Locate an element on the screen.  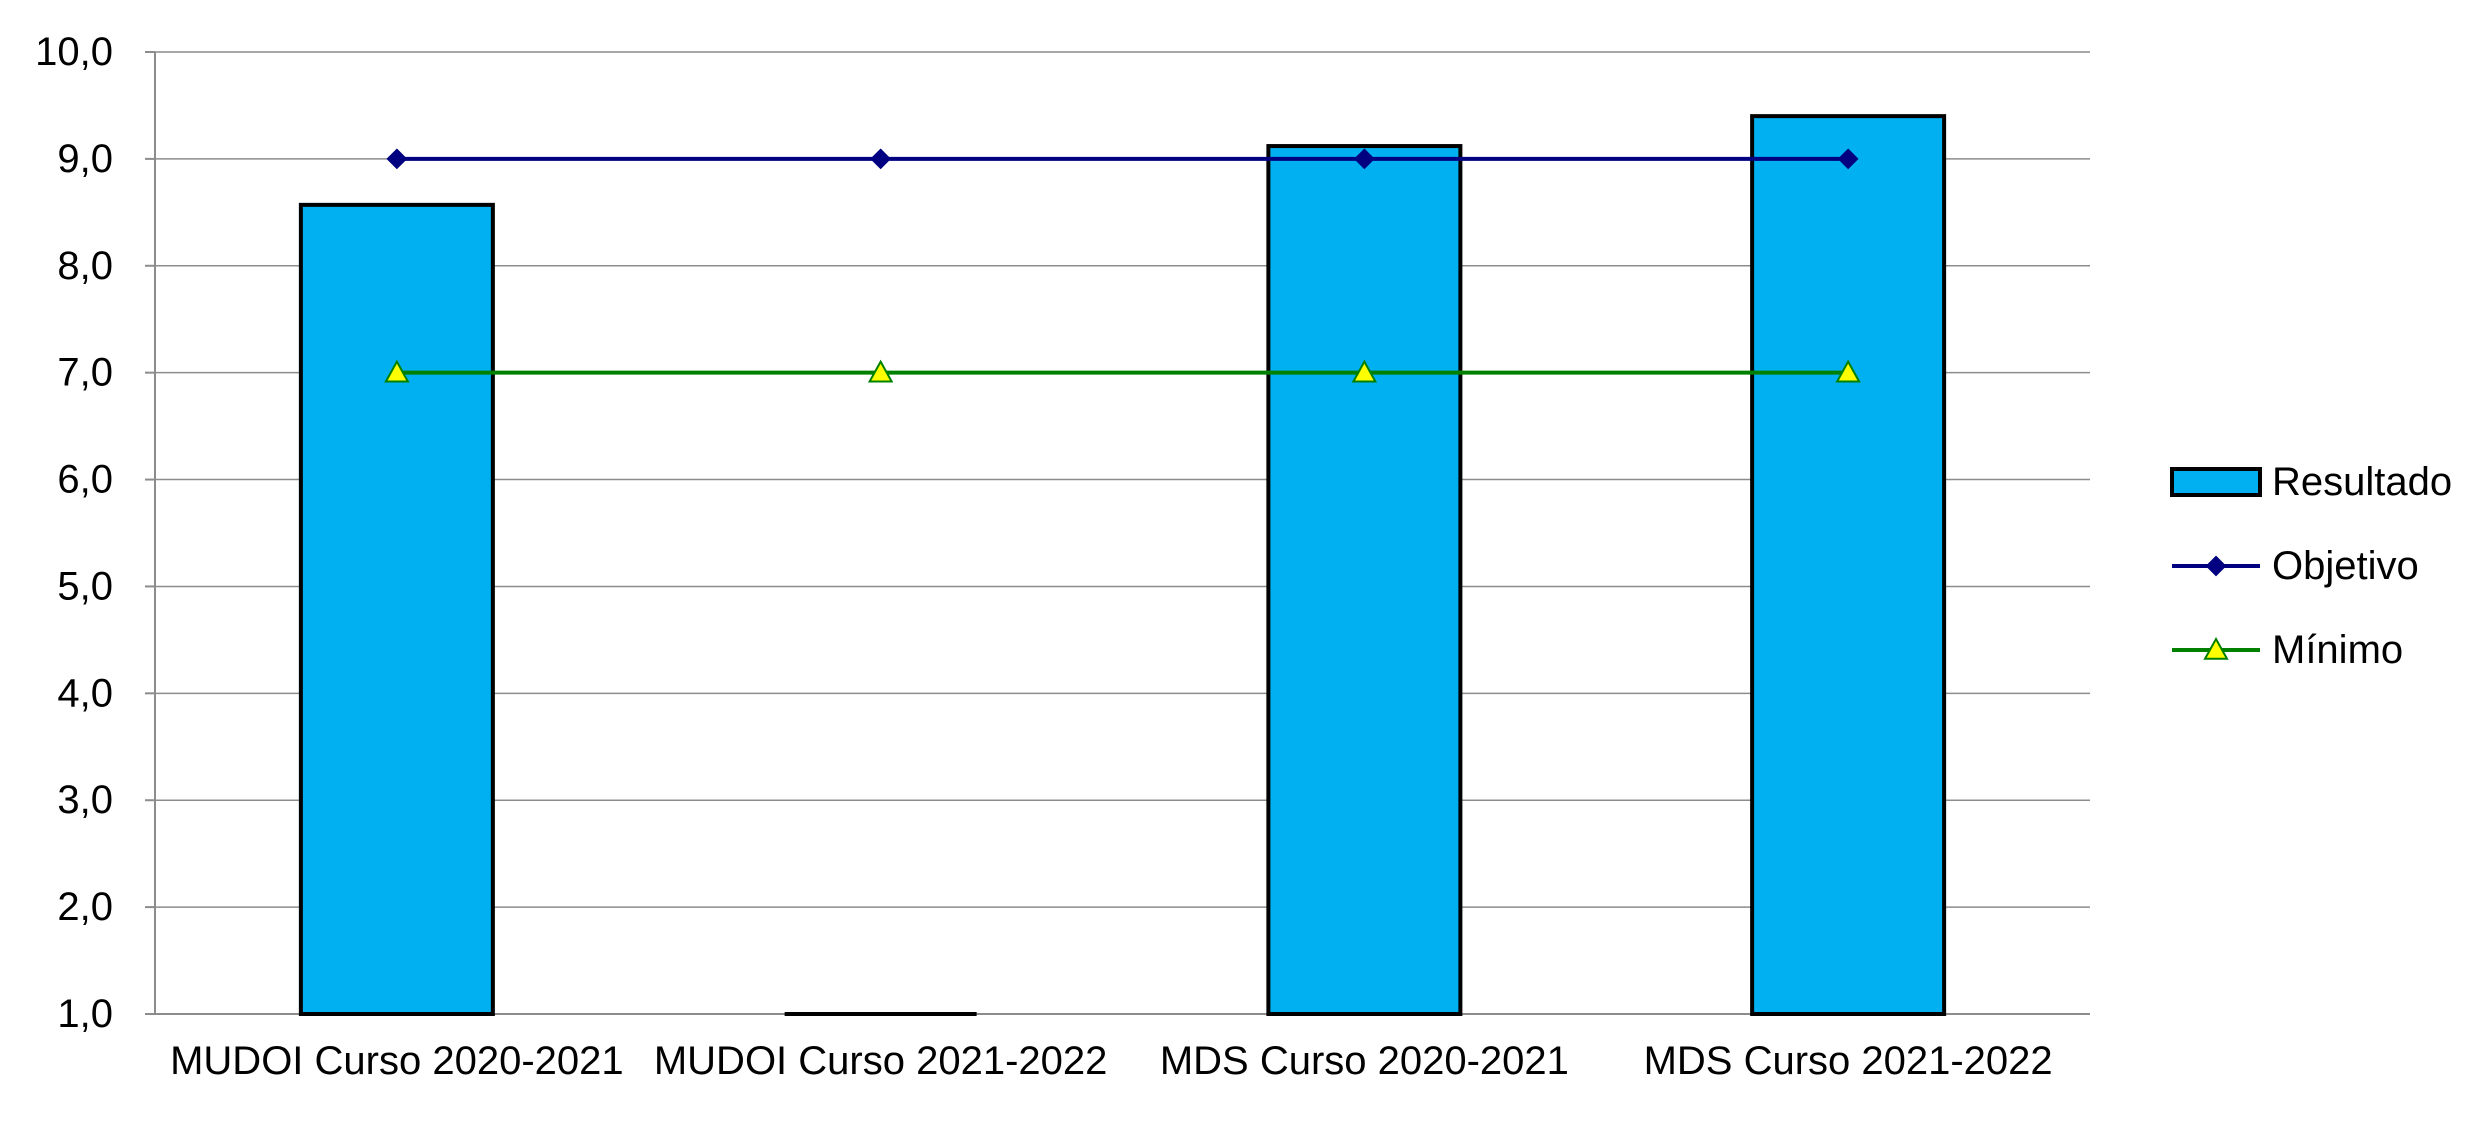
x-category-label-0: MUDOI Curso 2020-2021 is located at coordinates (397, 1061).